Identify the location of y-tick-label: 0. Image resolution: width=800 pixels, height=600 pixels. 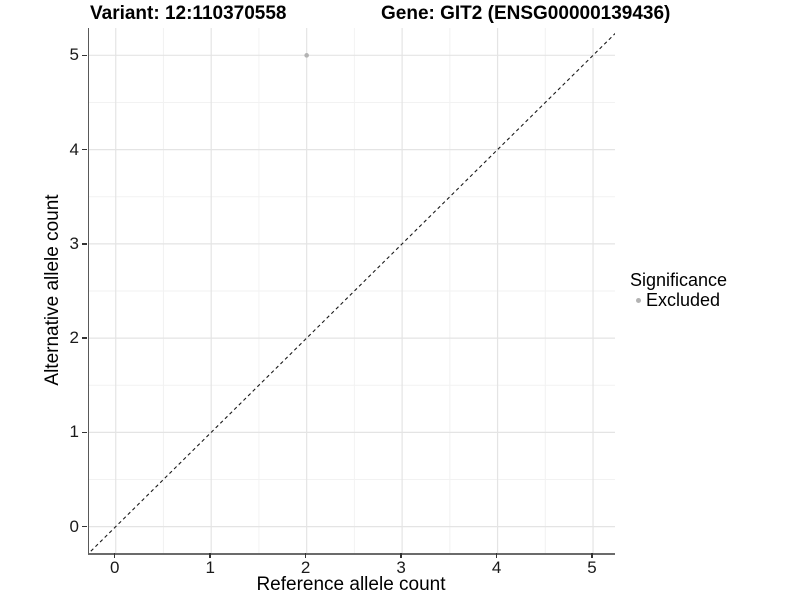
(74, 526).